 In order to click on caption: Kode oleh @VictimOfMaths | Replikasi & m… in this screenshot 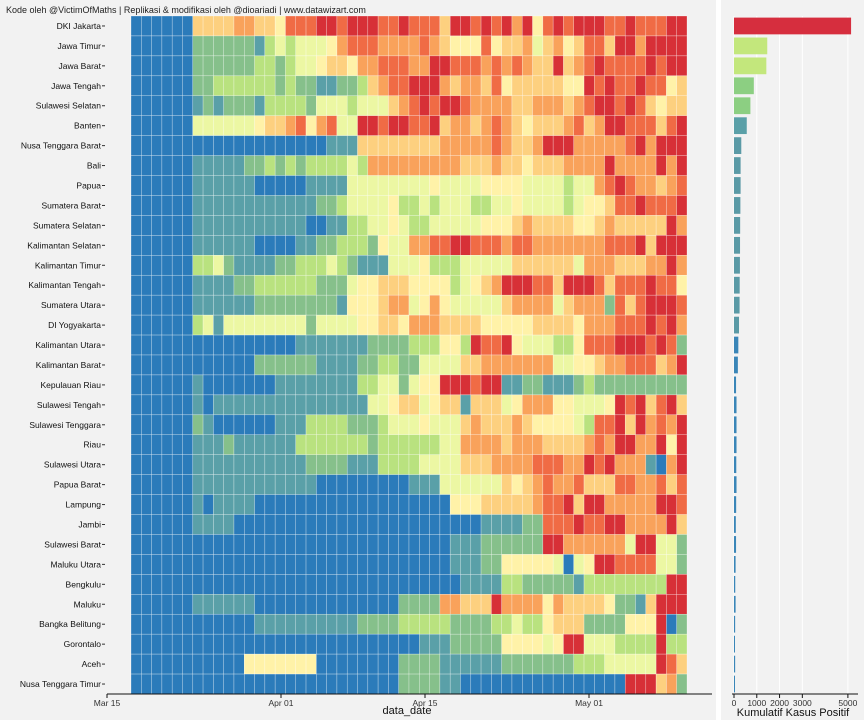, I will do `click(186, 10)`.